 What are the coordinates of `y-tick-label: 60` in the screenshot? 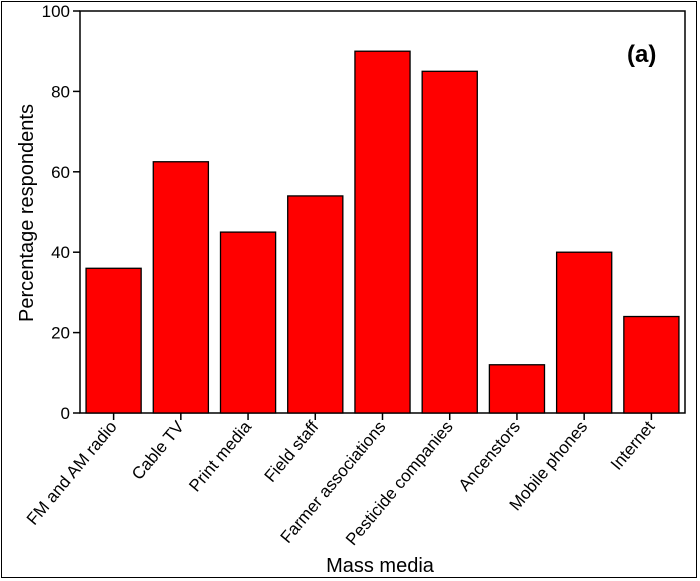 It's located at (60, 172).